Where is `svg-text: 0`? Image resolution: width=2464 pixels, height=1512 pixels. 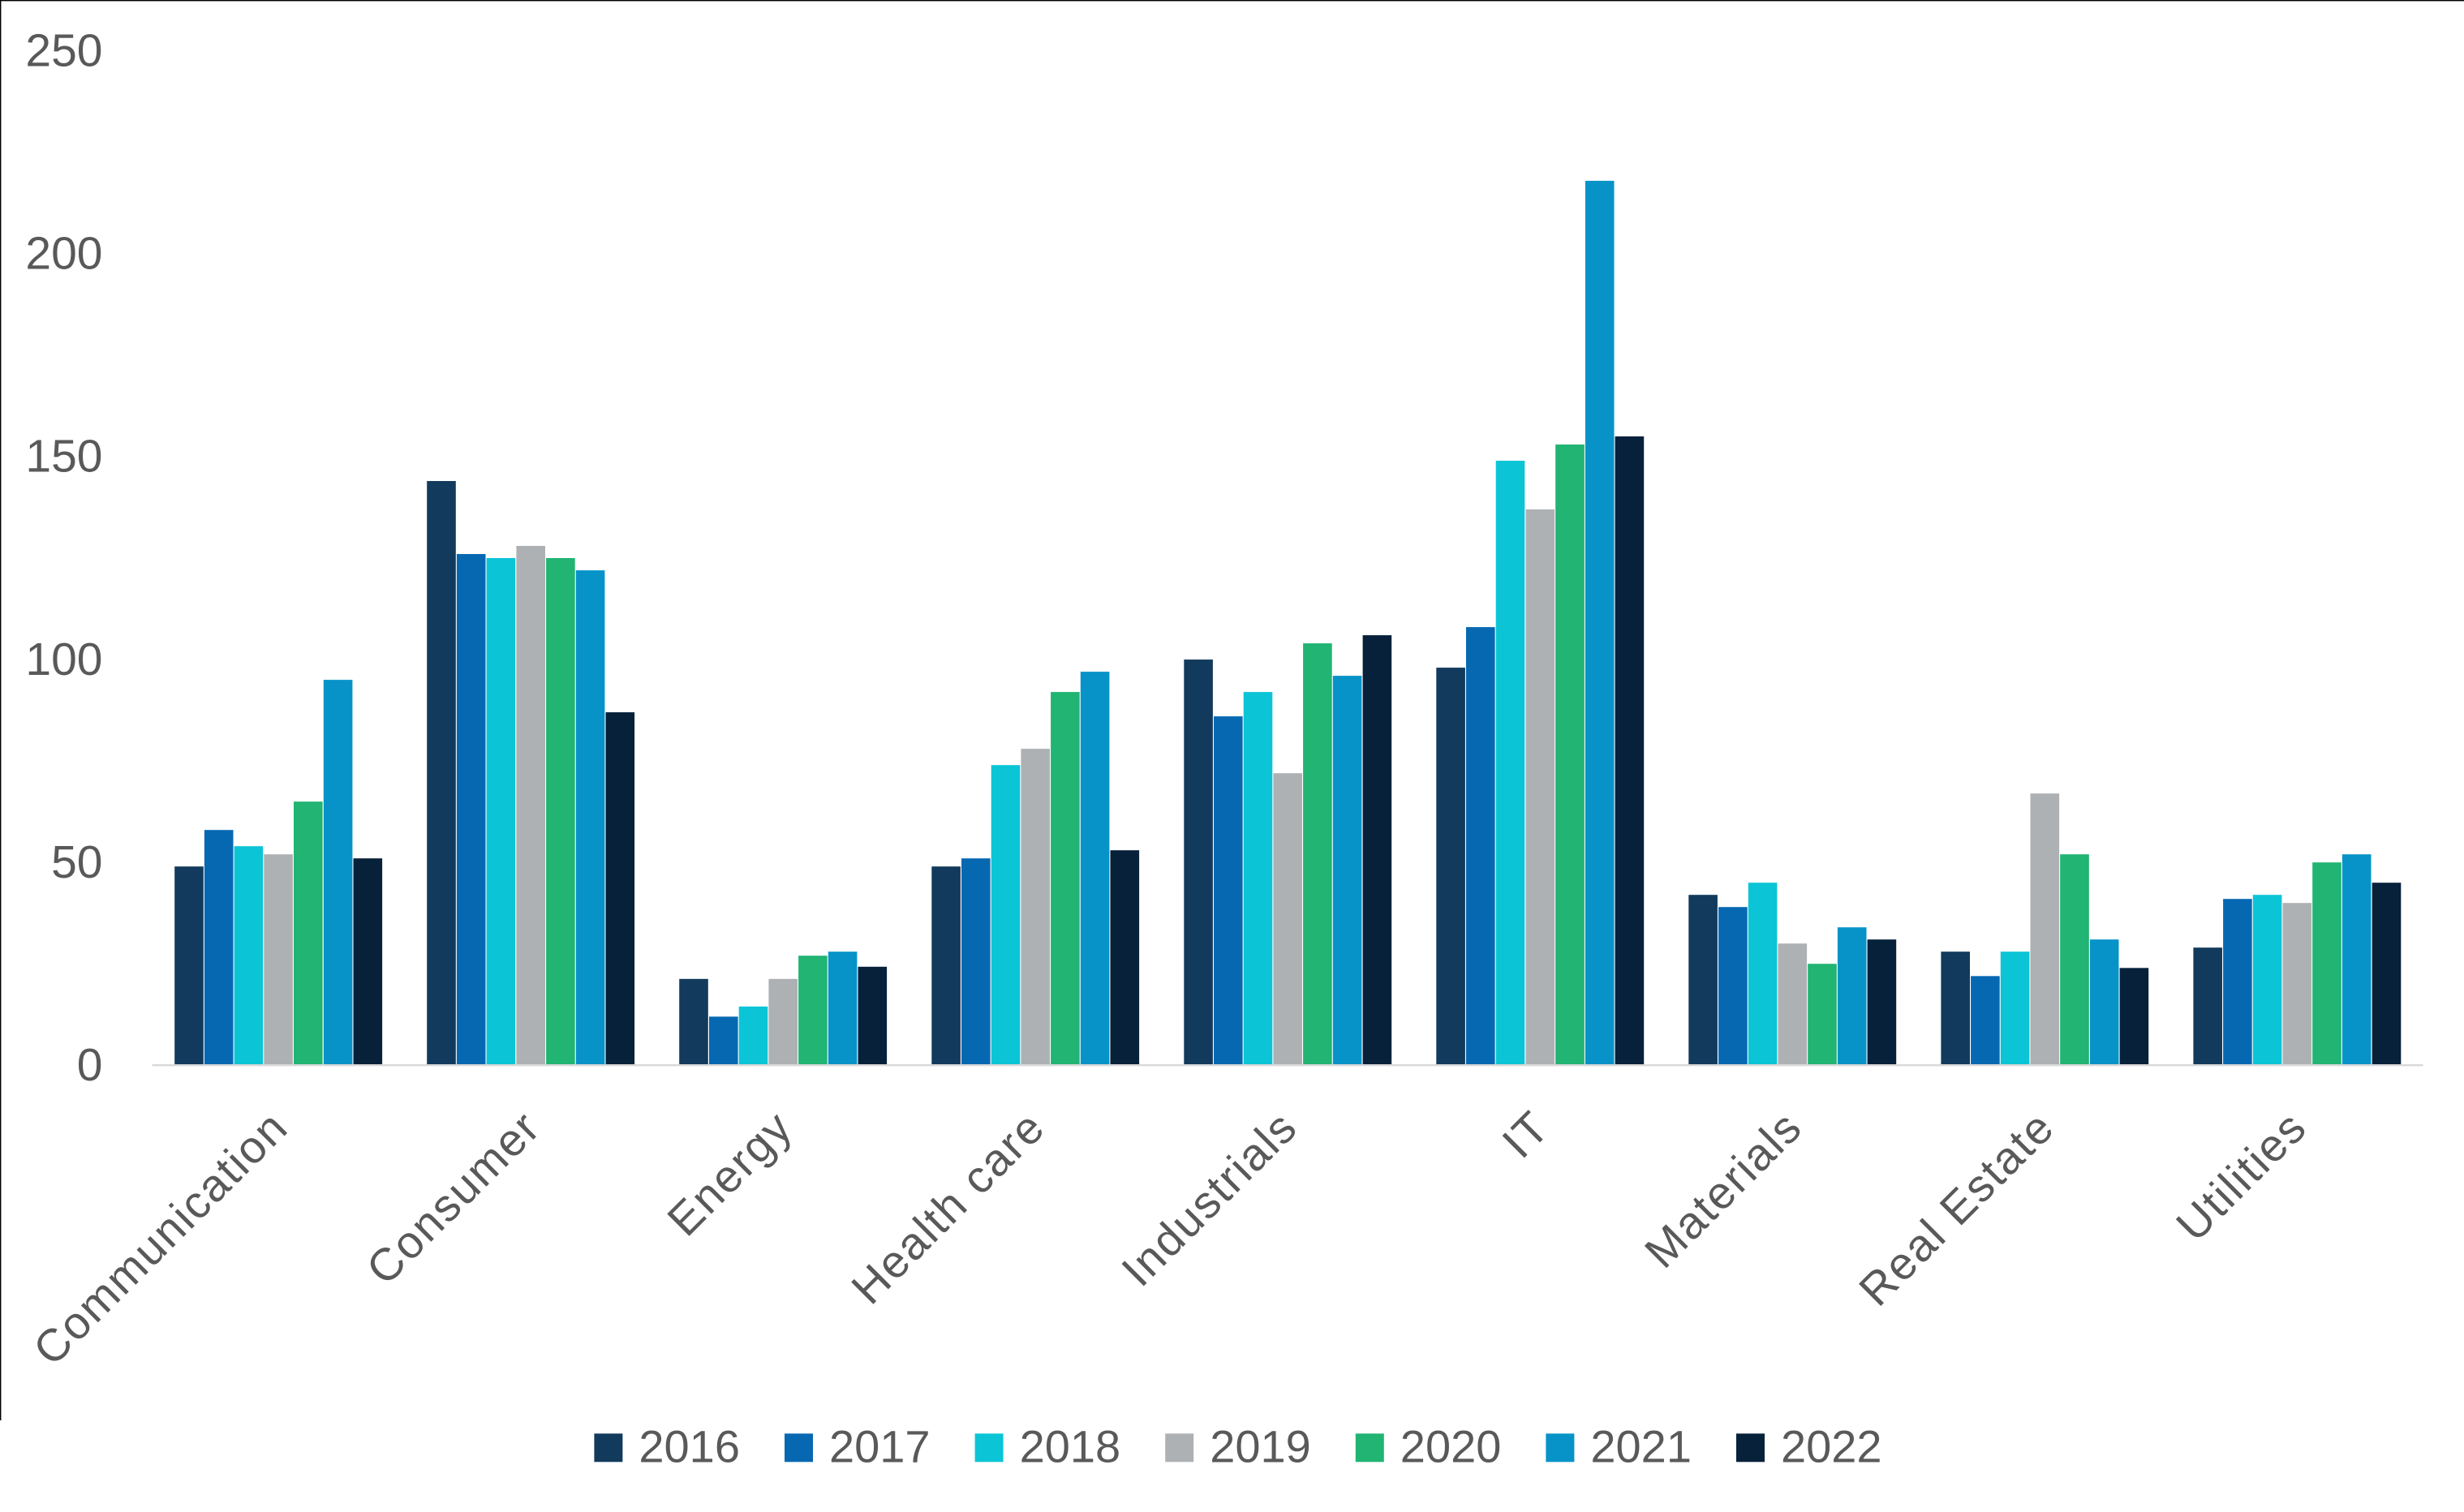
svg-text: 0 is located at coordinates (90, 1065).